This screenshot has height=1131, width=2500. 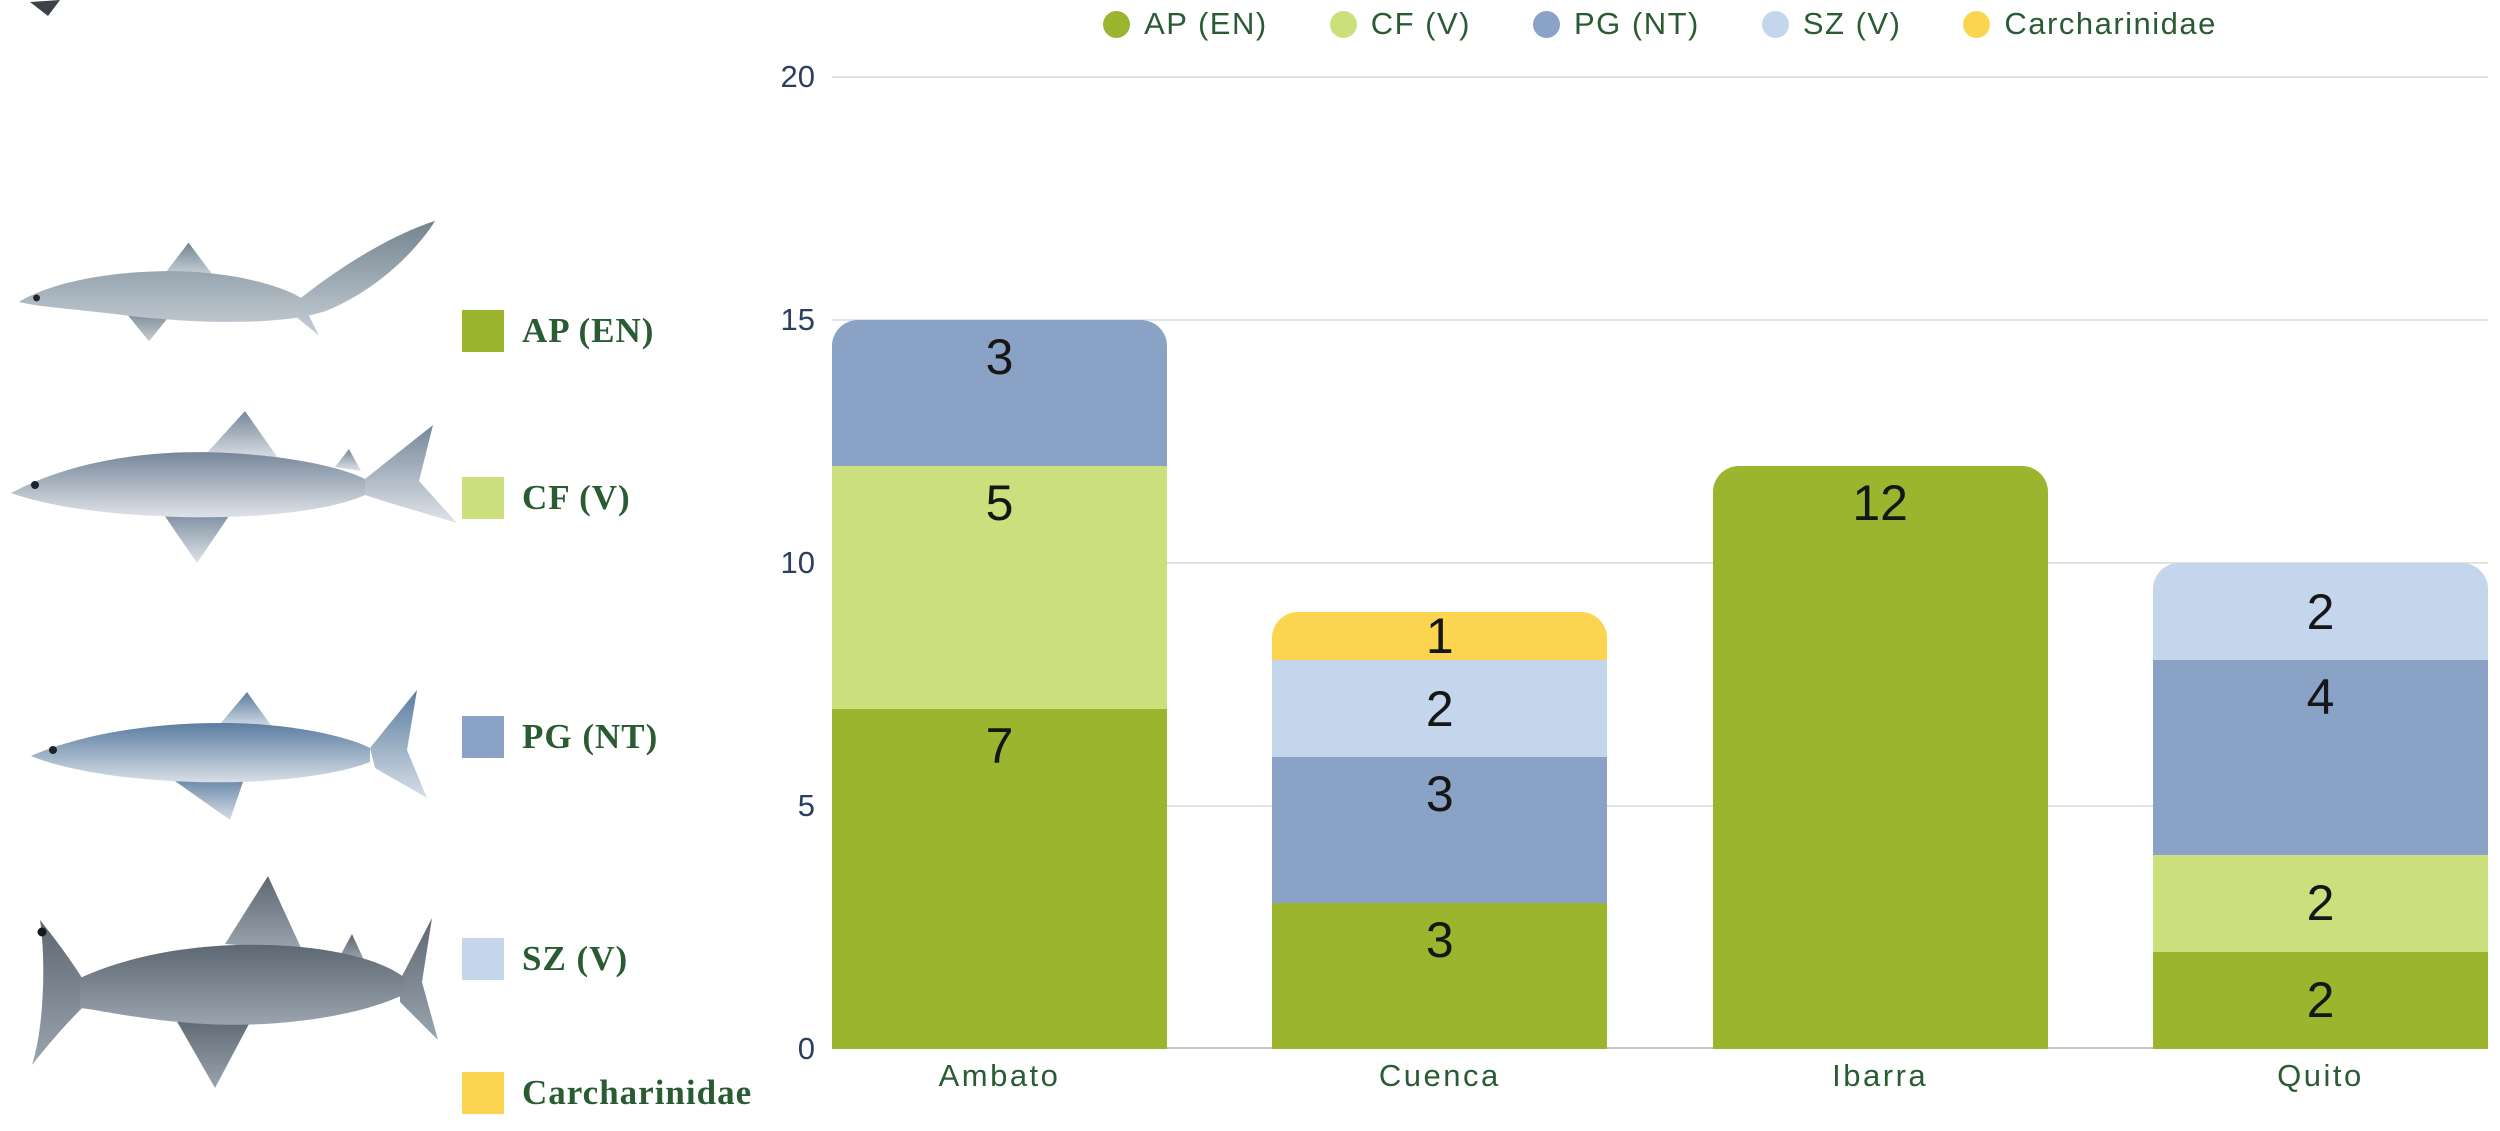 I want to click on y-axis-tick-label: 15, so click(x=797, y=319).